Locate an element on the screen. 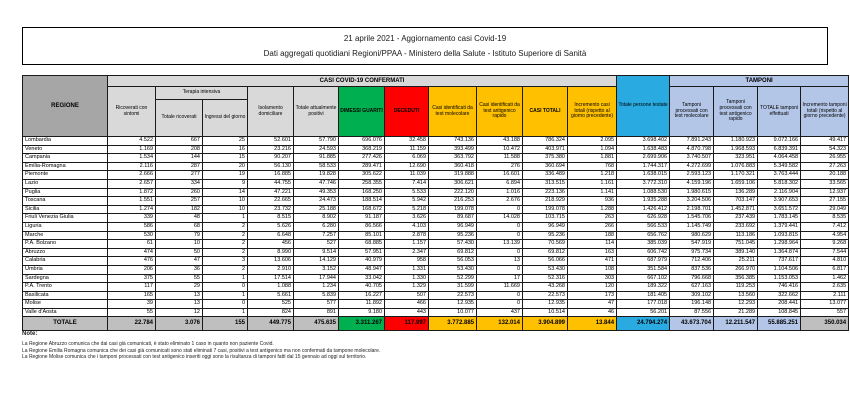  data-cell: 31.599 is located at coordinates (452, 287).